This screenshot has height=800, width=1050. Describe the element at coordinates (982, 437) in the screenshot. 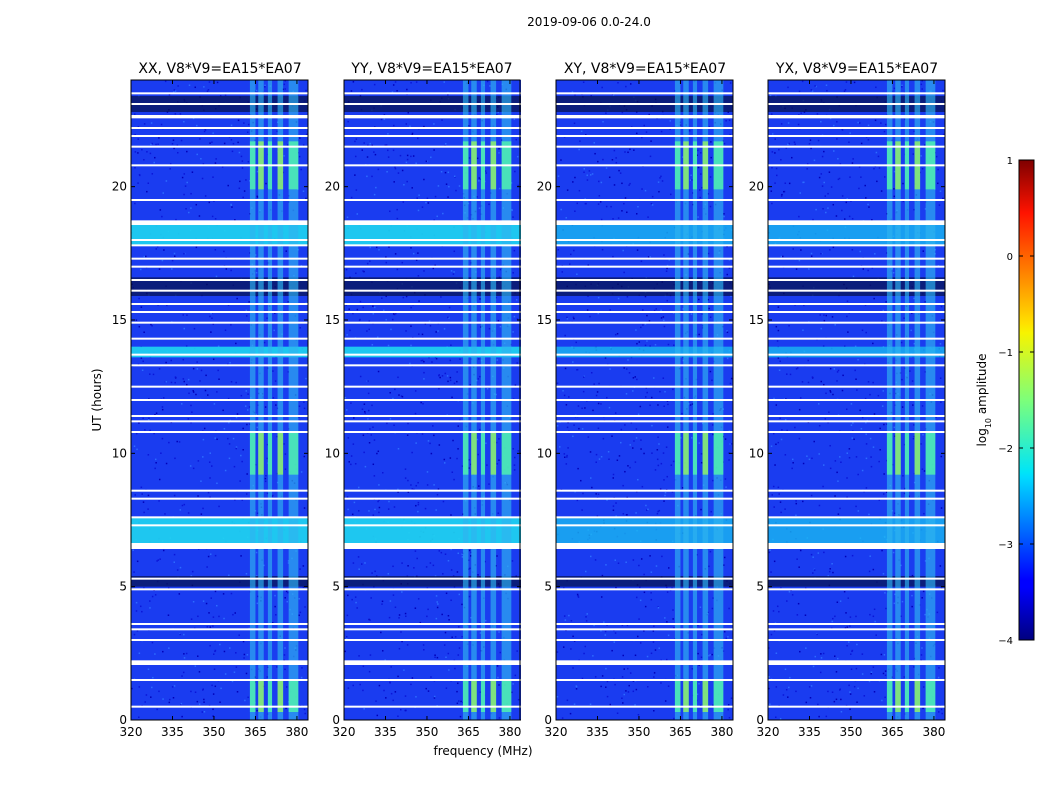

I see `colorbar-label-log: log` at that location.